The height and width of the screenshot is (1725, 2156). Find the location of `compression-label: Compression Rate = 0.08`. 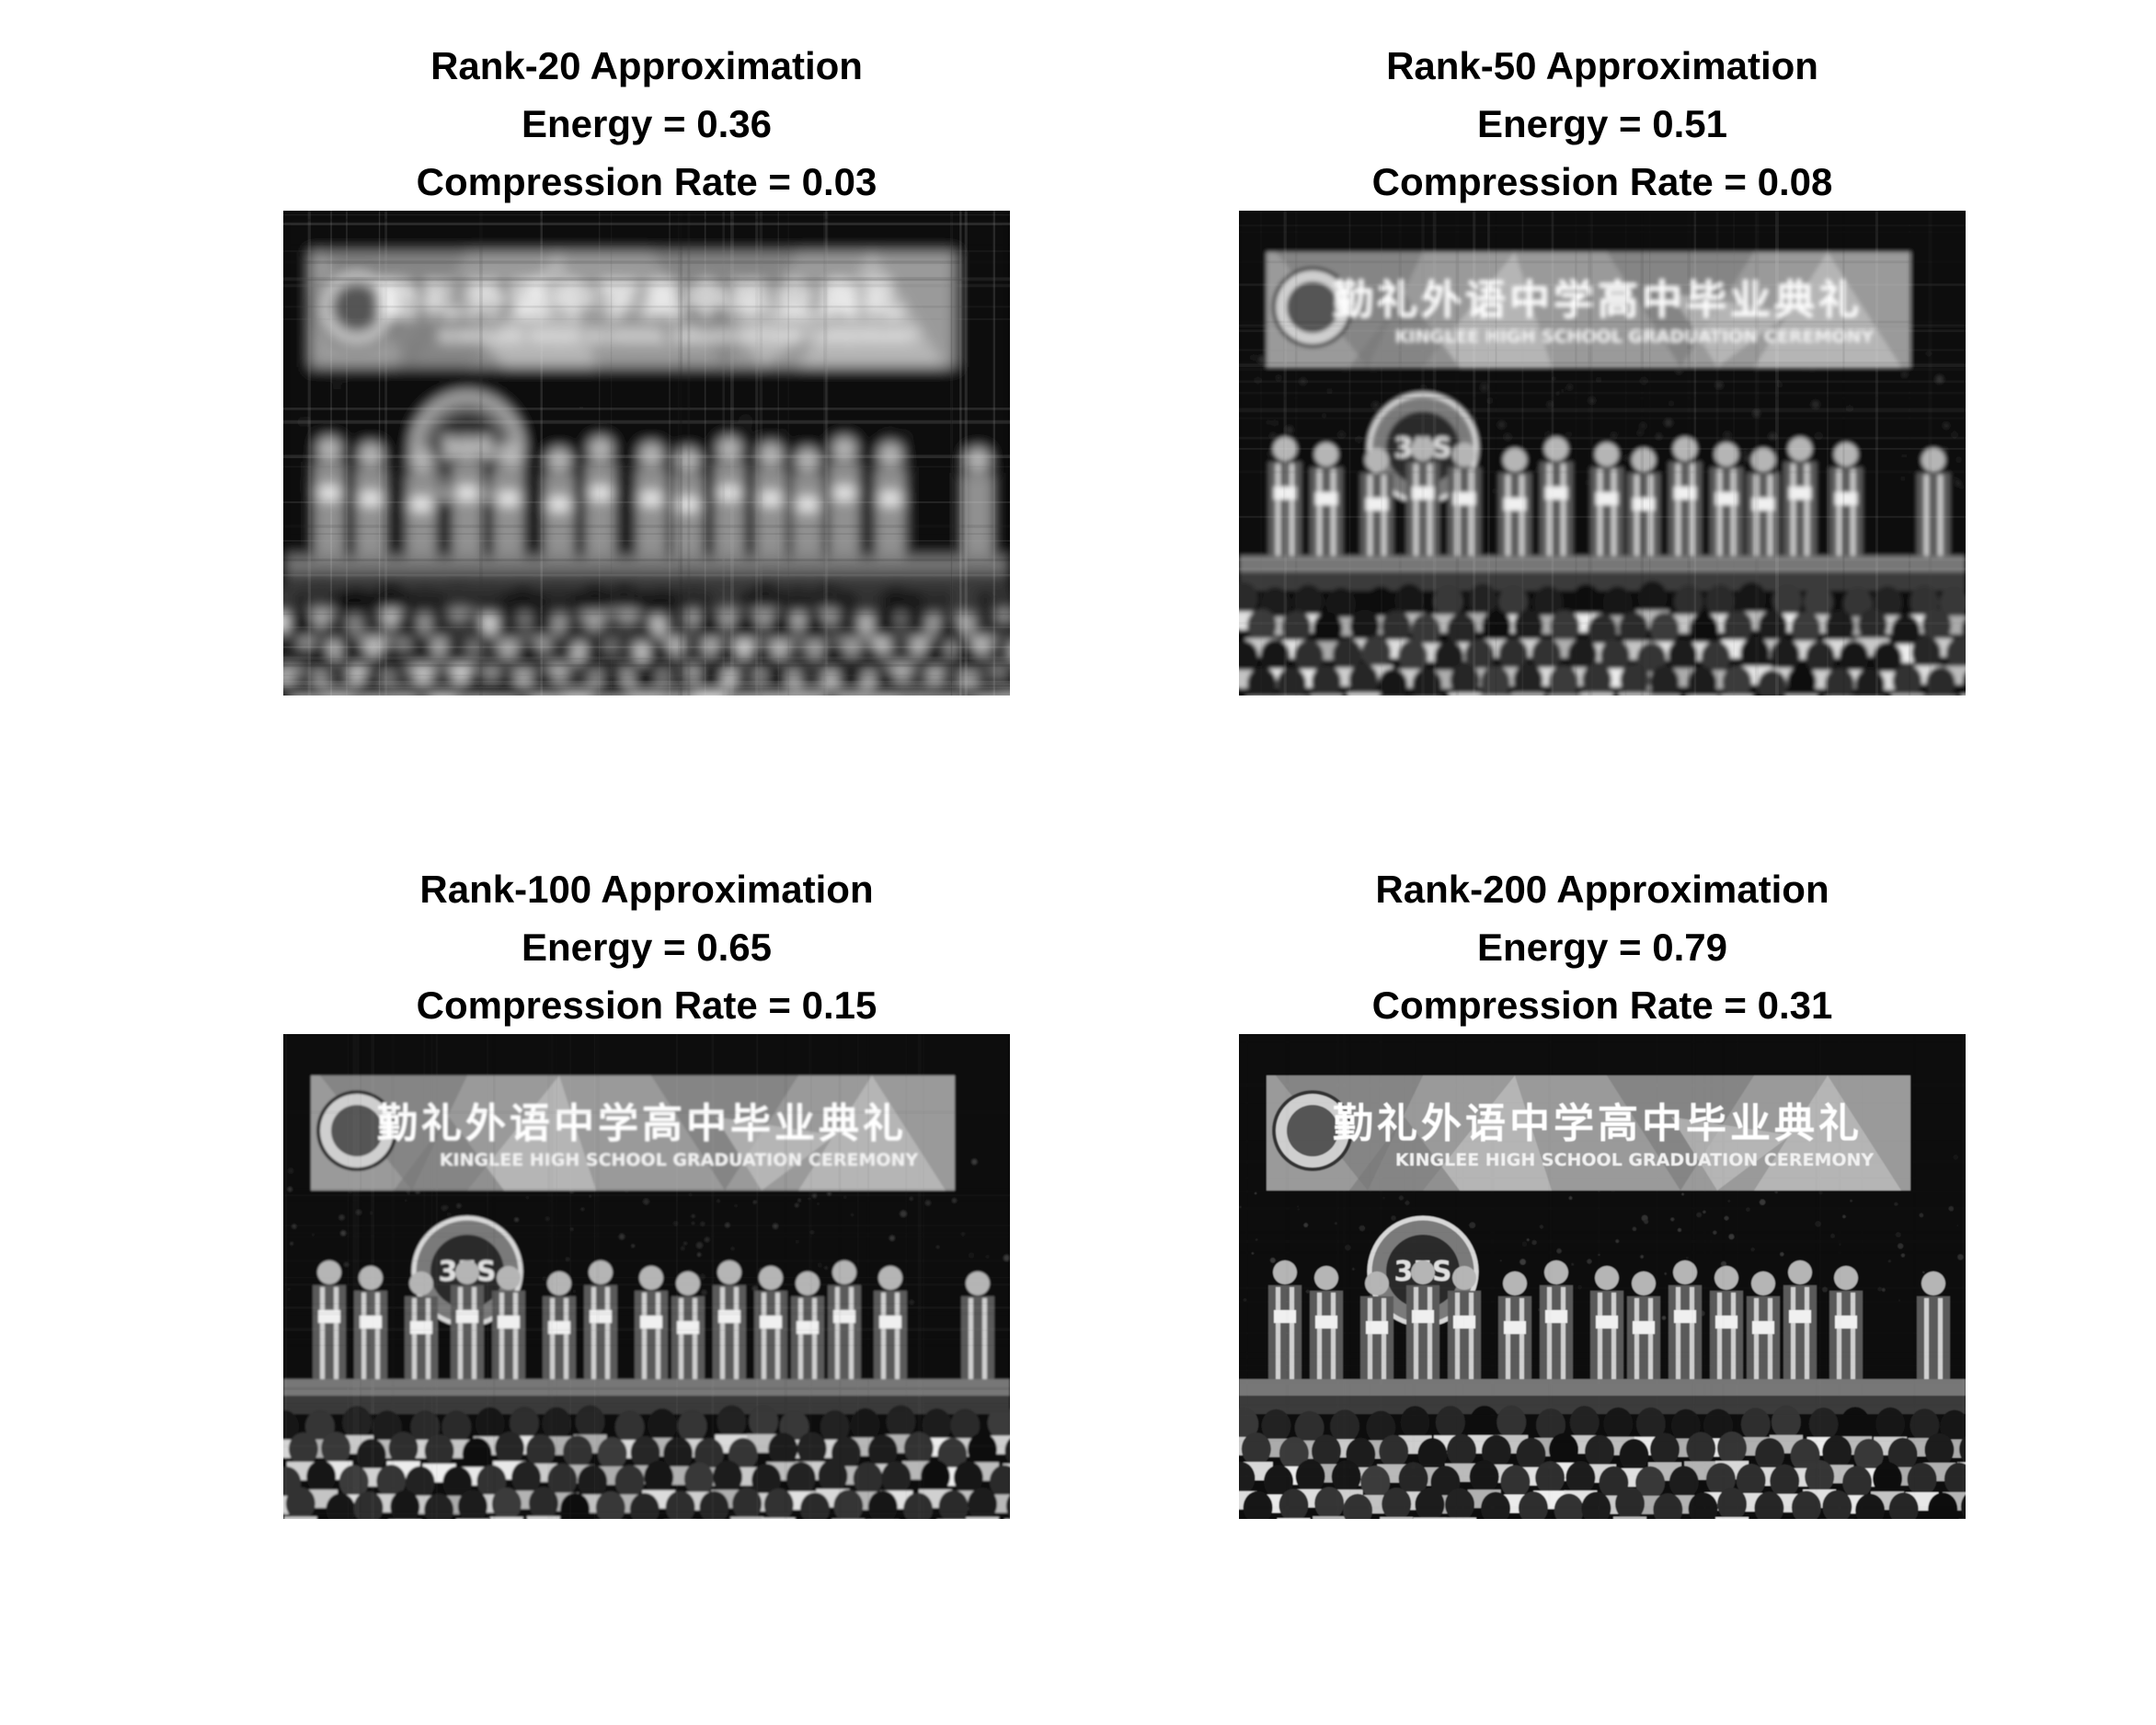

compression-label: Compression Rate = 0.08 is located at coordinates (1602, 181).